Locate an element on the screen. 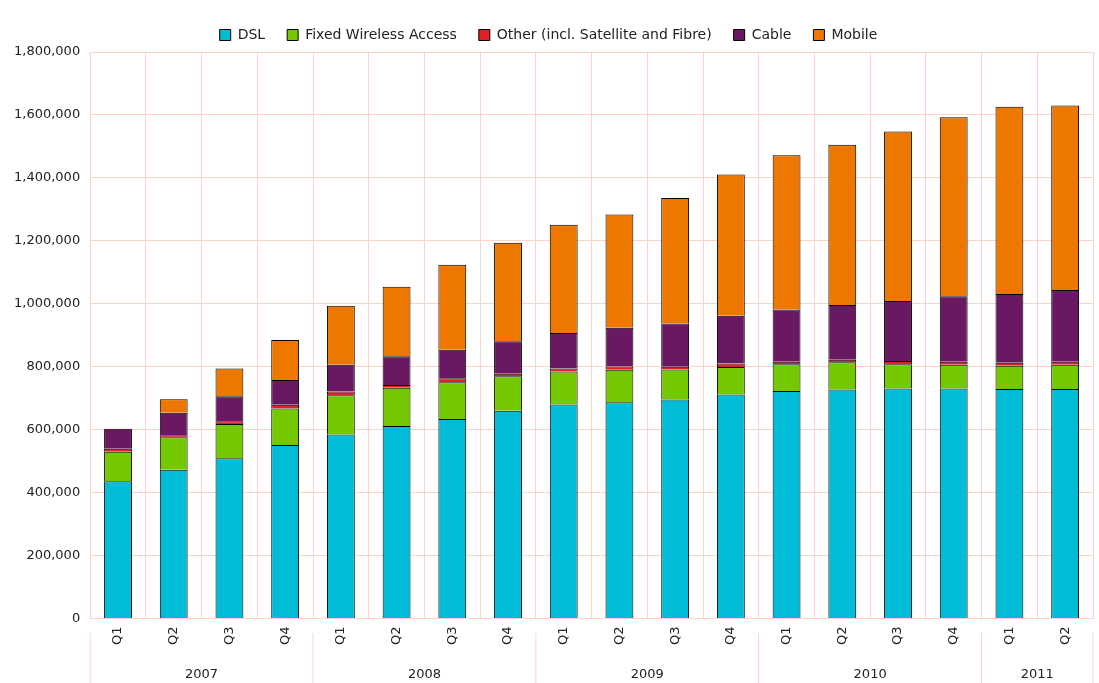  text: 2008 is located at coordinates (424, 673).